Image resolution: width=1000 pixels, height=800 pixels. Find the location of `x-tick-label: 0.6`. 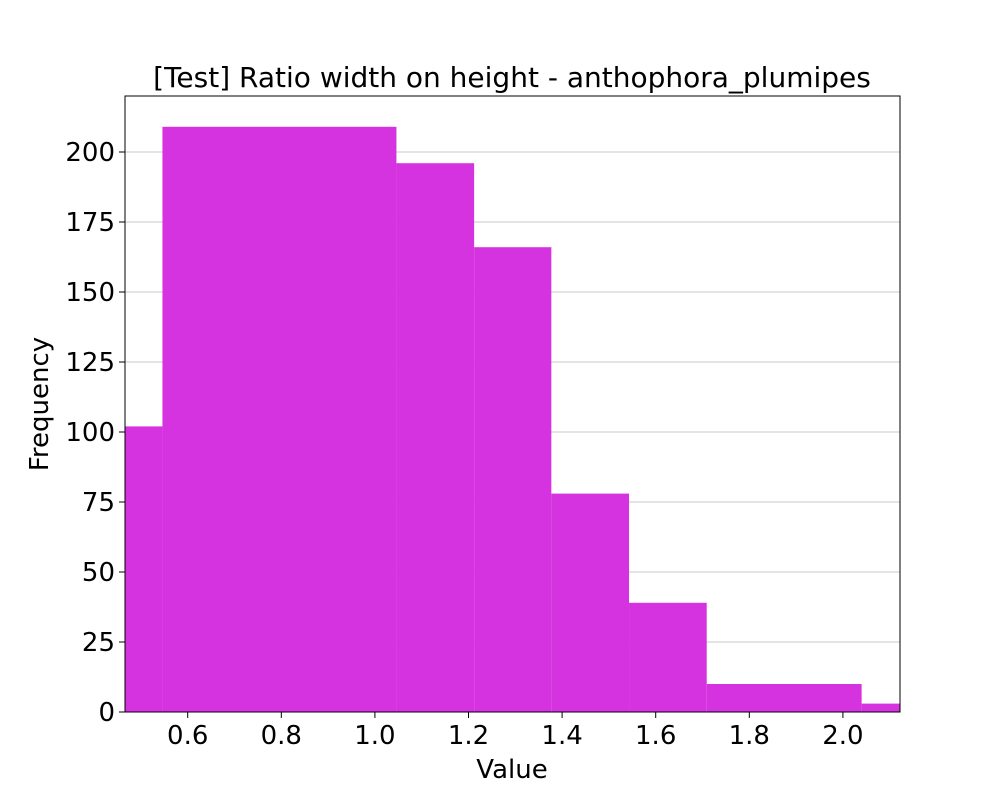

x-tick-label: 0.6 is located at coordinates (187, 736).